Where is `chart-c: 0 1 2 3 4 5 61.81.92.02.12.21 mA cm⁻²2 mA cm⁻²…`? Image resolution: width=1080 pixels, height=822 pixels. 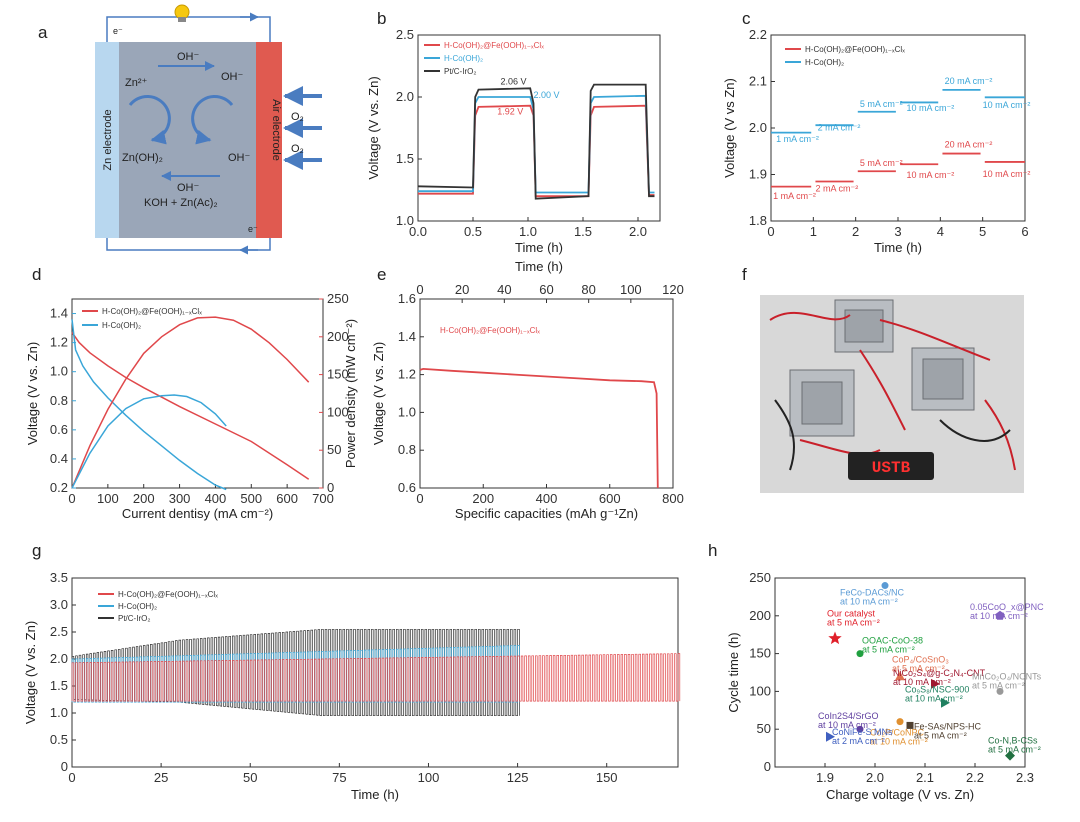
chart-c: 0 1 2 3 4 5 61.81.92.02.12.21 mA cm⁻²2 mA cm⁻²… is located at coordinates (876, 141).